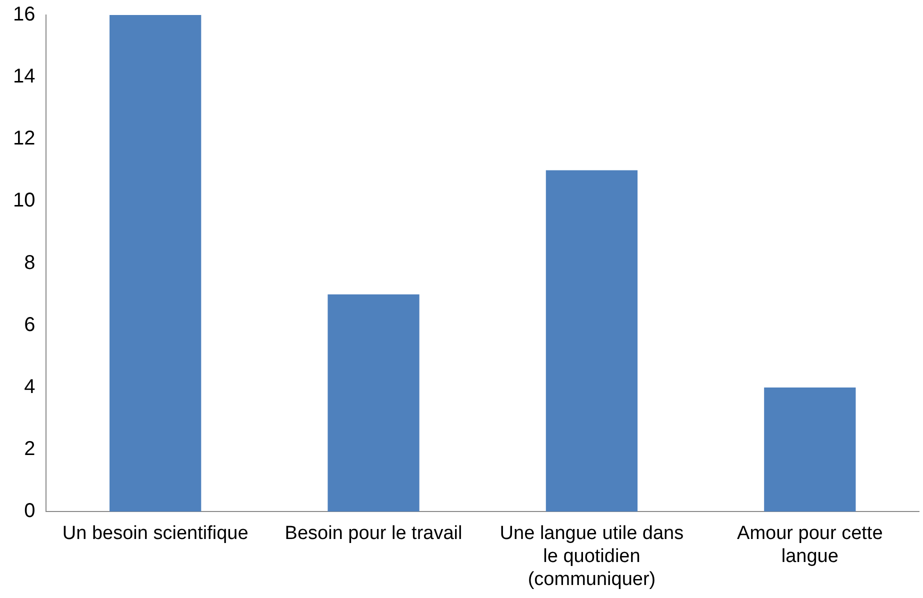 This screenshot has height=598, width=923. Describe the element at coordinates (30, 511) in the screenshot. I see `y-tick-label: 0` at that location.